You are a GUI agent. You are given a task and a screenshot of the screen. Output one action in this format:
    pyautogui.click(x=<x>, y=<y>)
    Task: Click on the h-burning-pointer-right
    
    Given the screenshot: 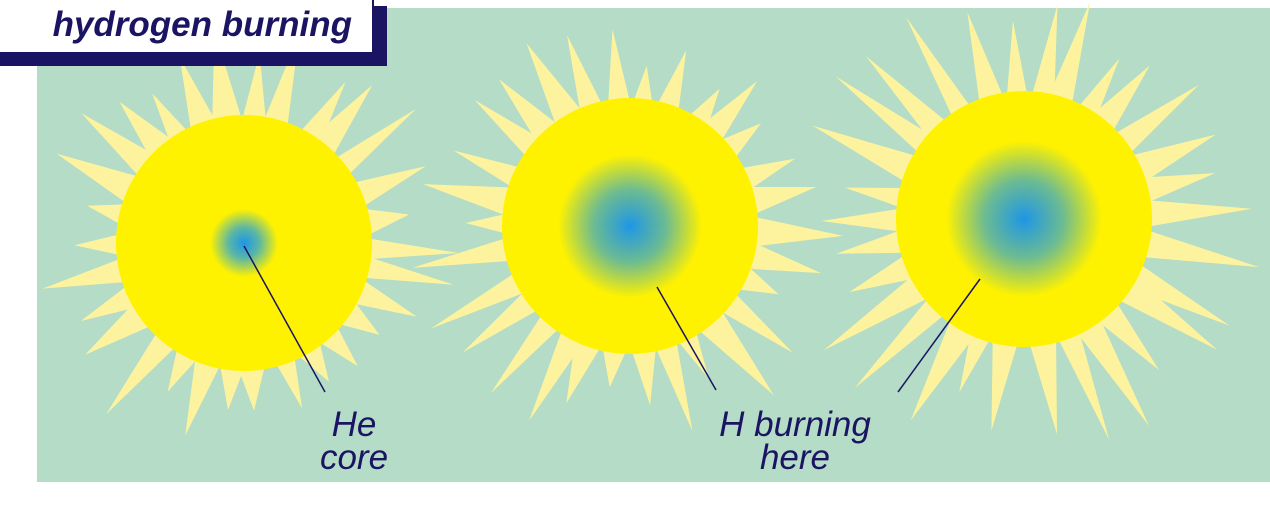 What is the action you would take?
    pyautogui.click(x=939, y=335)
    